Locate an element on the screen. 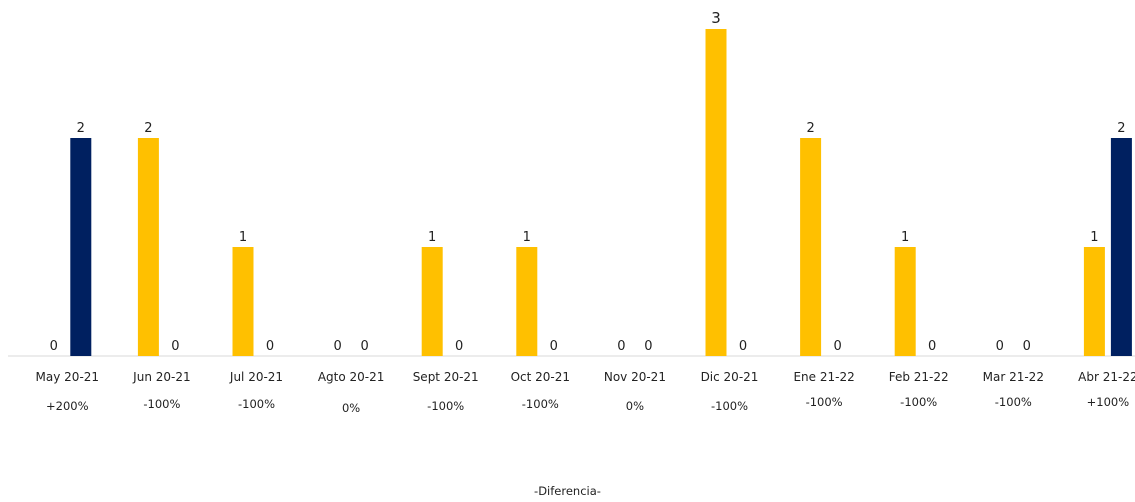 This screenshot has width=1135, height=502. difference-label-5: -100% is located at coordinates (540, 404).